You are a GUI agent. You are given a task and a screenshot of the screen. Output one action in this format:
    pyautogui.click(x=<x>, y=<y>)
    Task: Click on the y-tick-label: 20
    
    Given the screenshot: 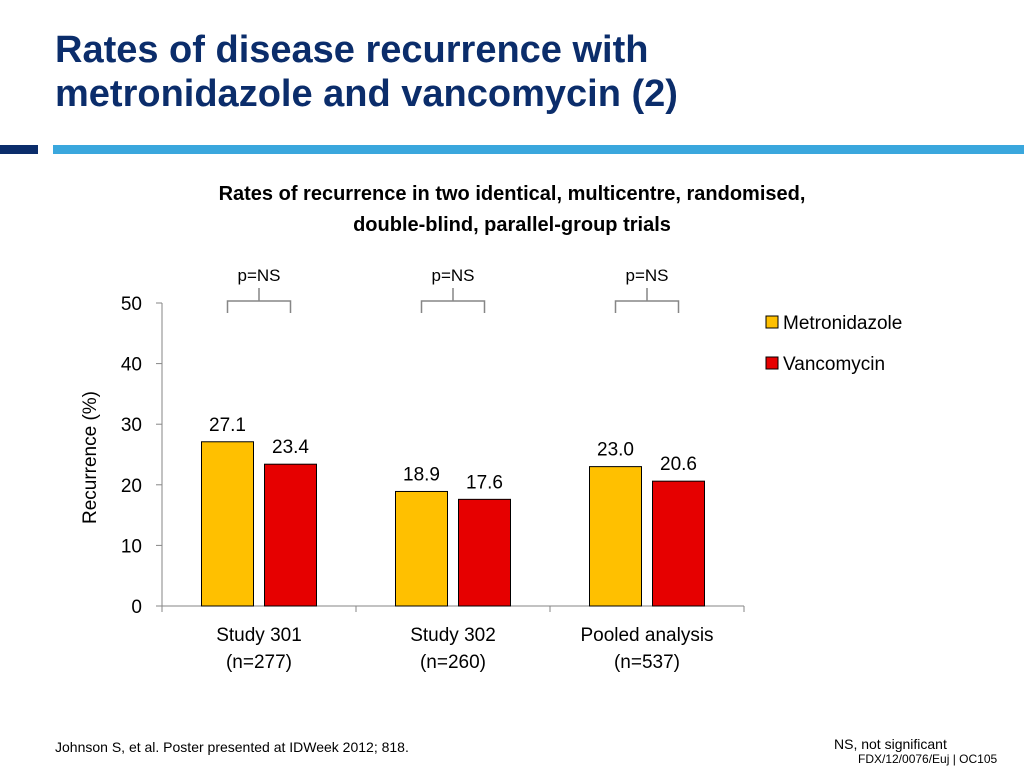 What is the action you would take?
    pyautogui.click(x=131, y=486)
    